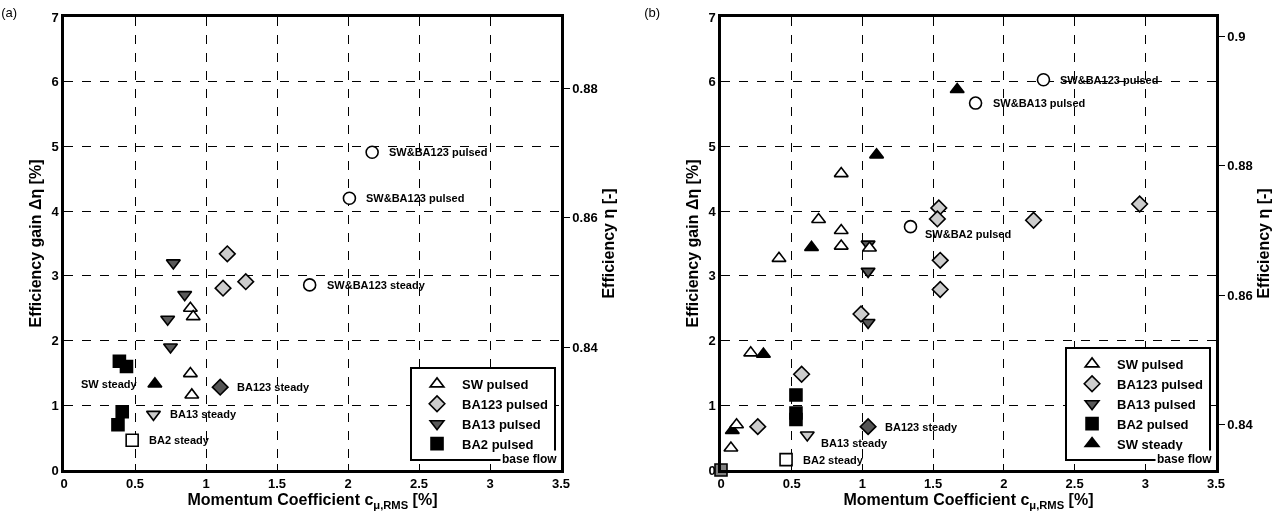  I want to click on annotation: BA123 steady, so click(274, 387).